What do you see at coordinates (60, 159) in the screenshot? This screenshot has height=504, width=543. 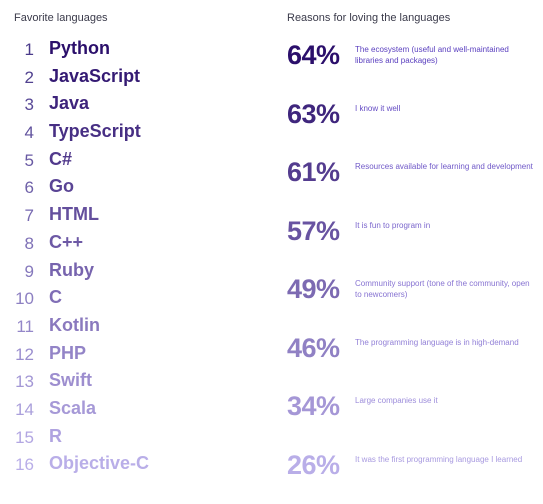 I see `language-name: C#` at bounding box center [60, 159].